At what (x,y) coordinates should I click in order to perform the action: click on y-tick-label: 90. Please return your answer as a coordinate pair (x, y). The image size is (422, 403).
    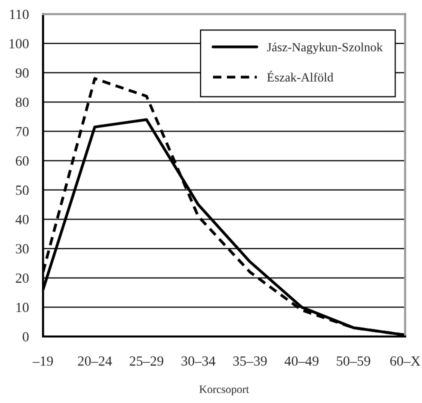
    Looking at the image, I should click on (22, 73).